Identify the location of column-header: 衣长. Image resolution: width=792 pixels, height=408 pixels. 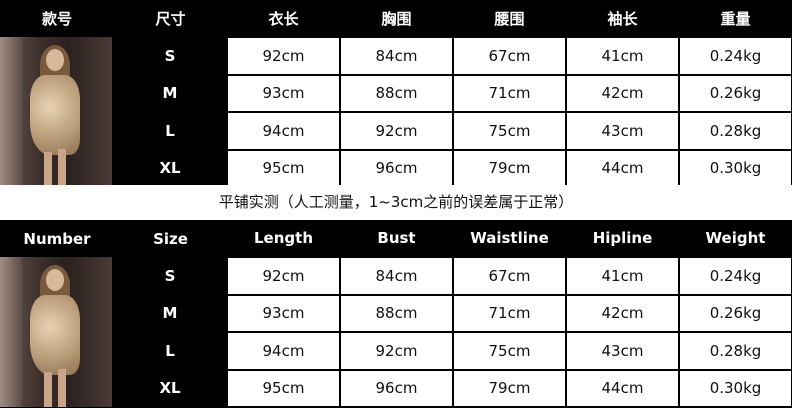
(283, 18).